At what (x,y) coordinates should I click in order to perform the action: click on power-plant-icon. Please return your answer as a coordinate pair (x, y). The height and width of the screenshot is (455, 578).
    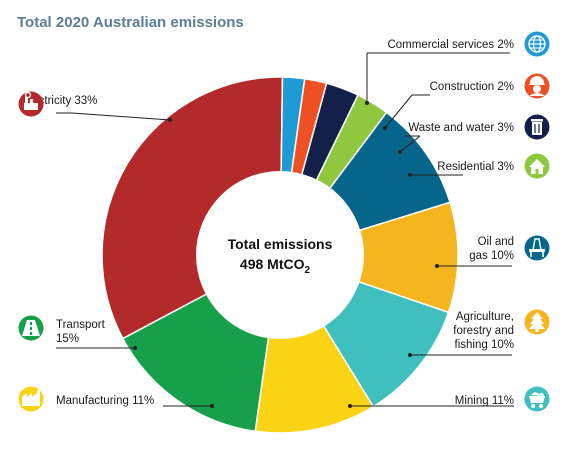
    Looking at the image, I should click on (31, 104).